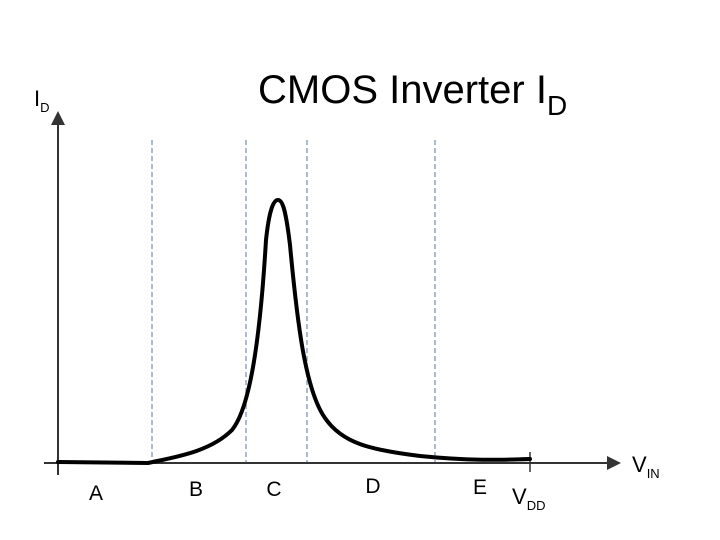 The image size is (720, 540). I want to click on chart-title: CMOS Inverter ID, so click(412, 94).